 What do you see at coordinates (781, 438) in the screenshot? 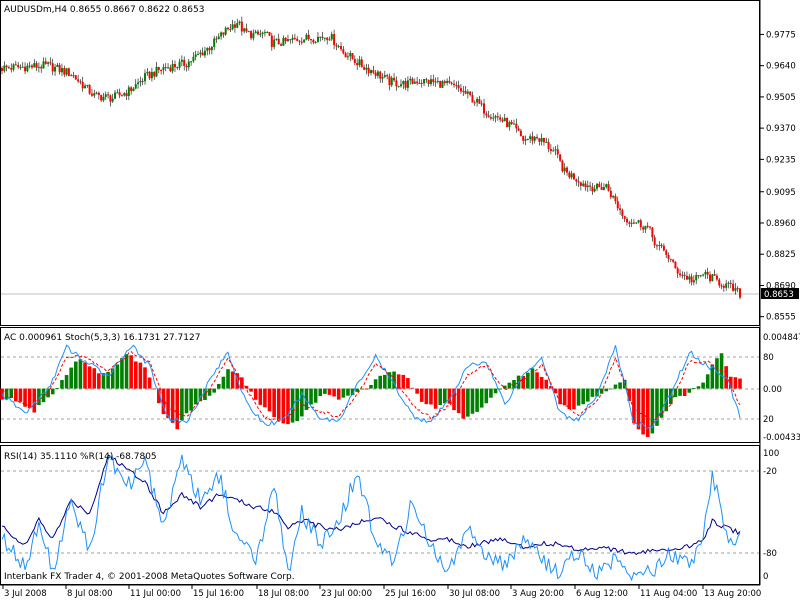
I see `ac-axis-label-min: -0.00433` at bounding box center [781, 438].